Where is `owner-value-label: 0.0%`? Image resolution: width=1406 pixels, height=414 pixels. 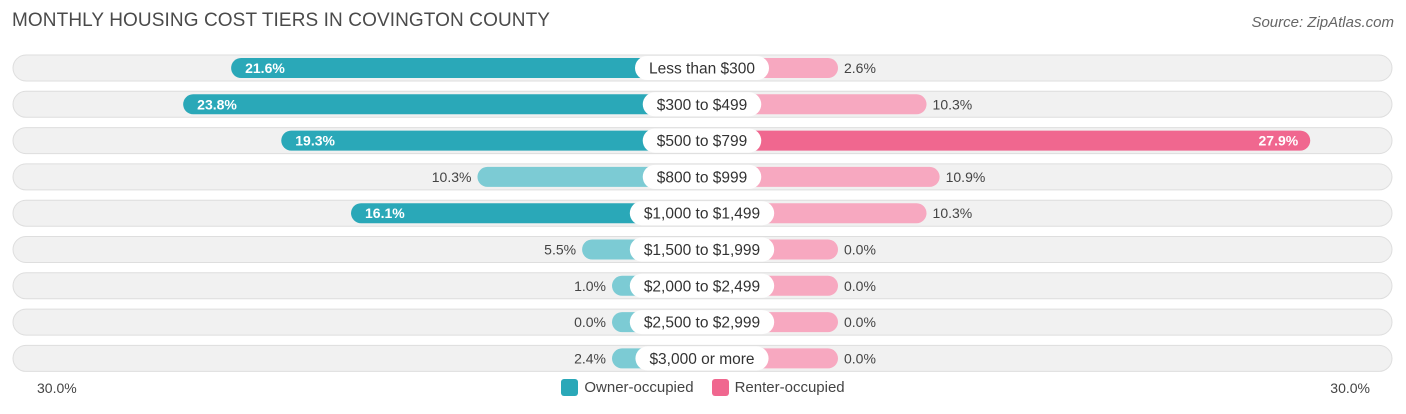
owner-value-label: 0.0% is located at coordinates (590, 322).